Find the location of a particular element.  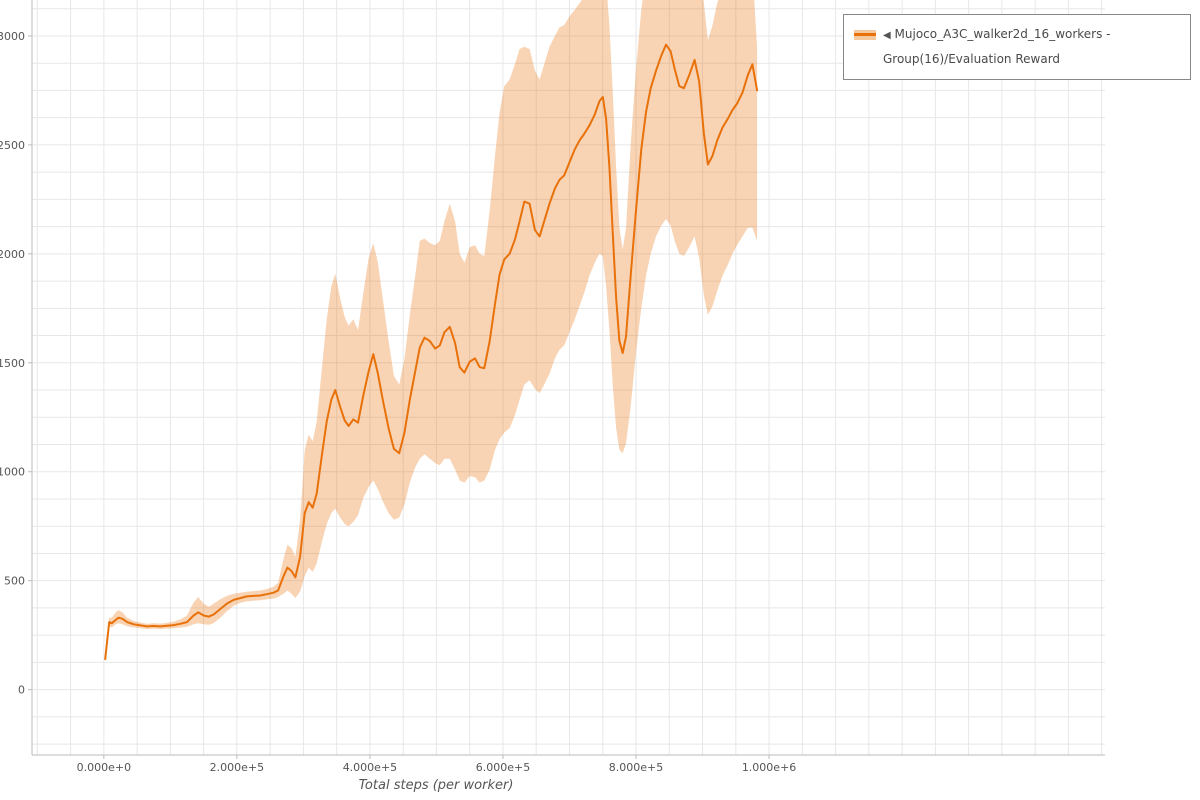

x-tick-label: 4.000e+5 is located at coordinates (370, 767).